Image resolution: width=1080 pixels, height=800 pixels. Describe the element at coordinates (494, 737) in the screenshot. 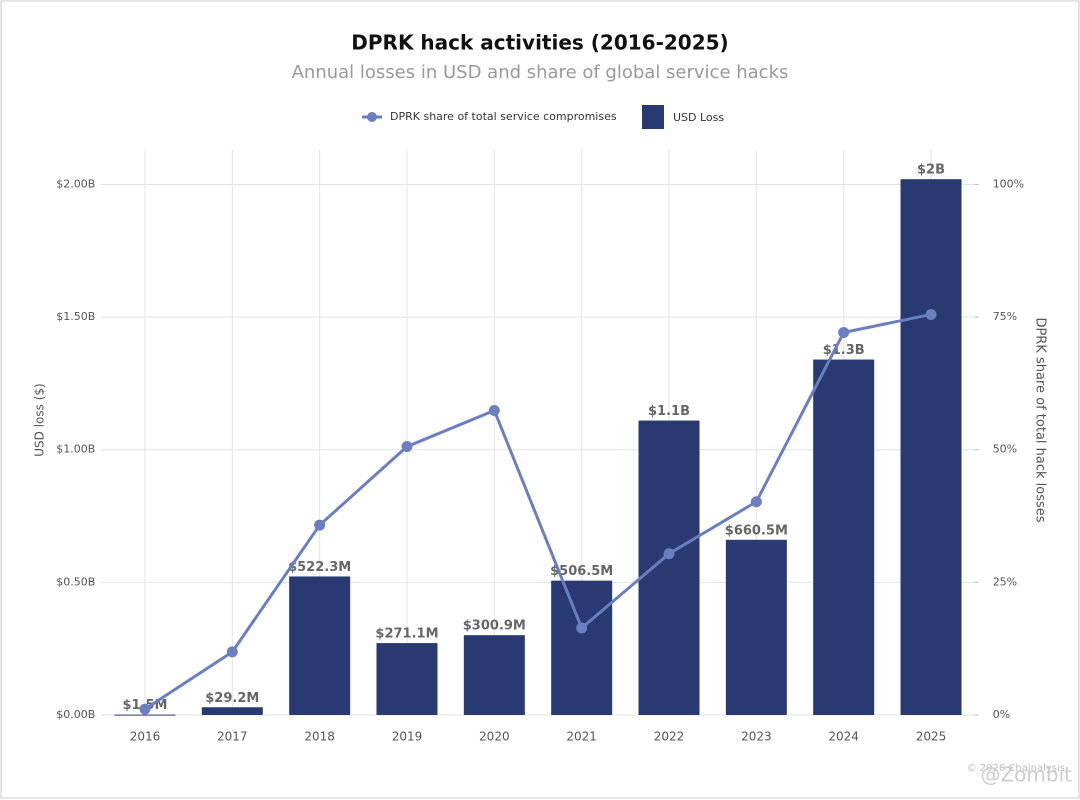

I see `x-tick-label: 2020` at that location.